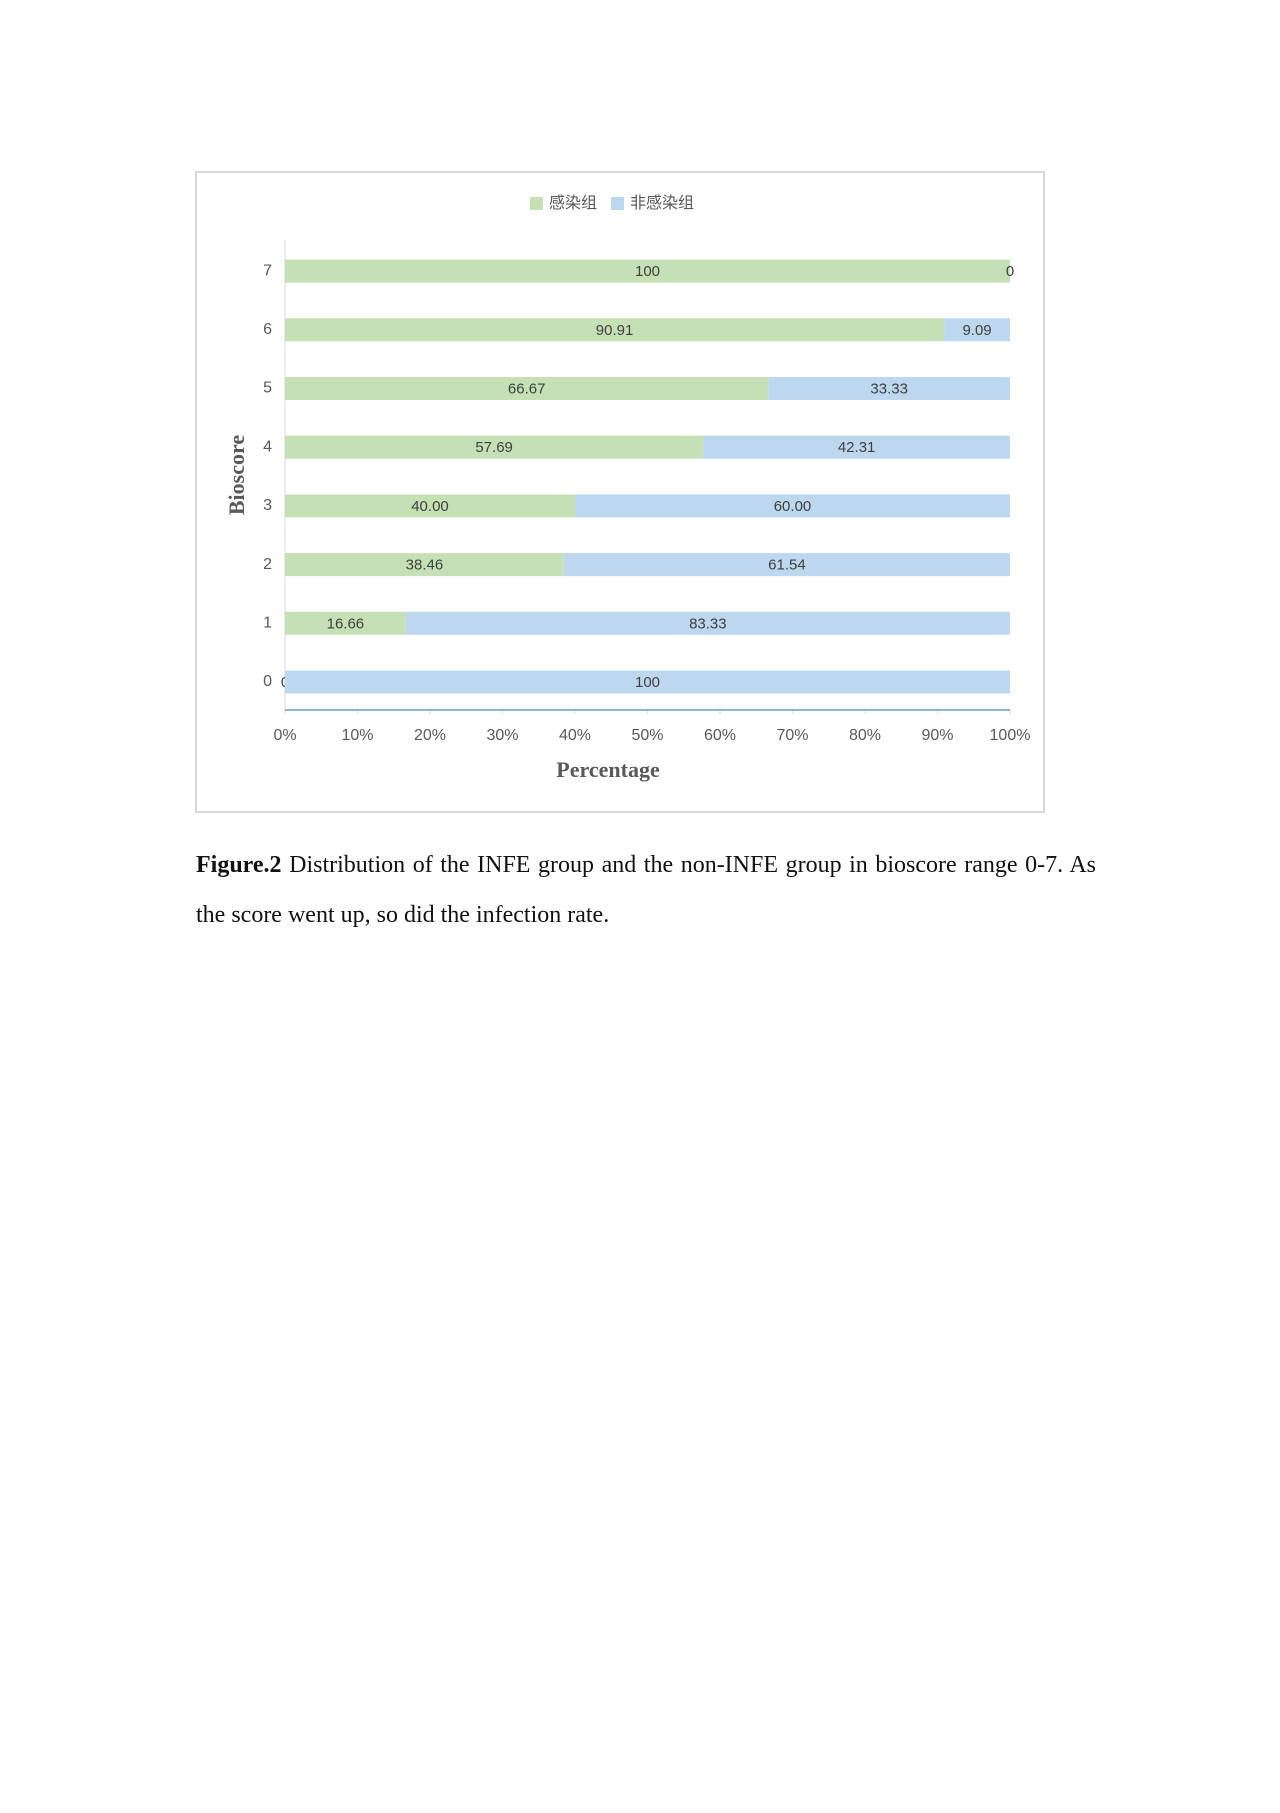 This screenshot has width=1280, height=1813. Describe the element at coordinates (792, 735) in the screenshot. I see `x-tick-label: 70%` at that location.